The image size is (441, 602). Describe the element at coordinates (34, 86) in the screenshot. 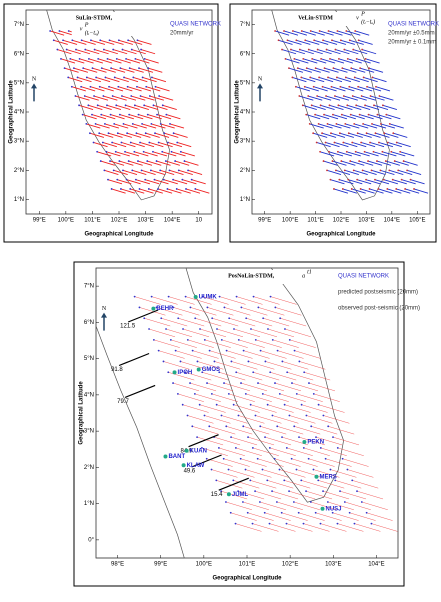

I see `north-arrowhead` at that location.